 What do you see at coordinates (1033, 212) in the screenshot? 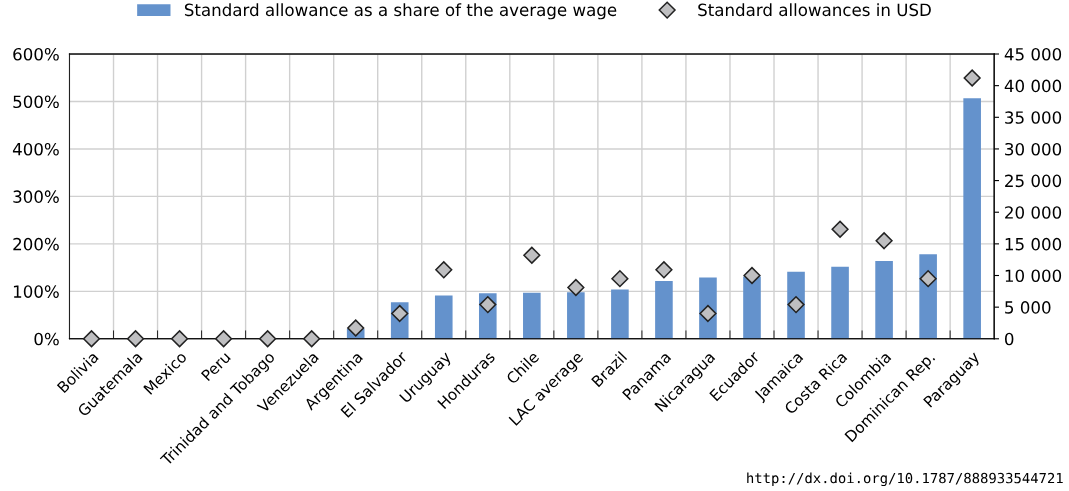
I see `y2-tick-label: 20 000` at bounding box center [1033, 212].